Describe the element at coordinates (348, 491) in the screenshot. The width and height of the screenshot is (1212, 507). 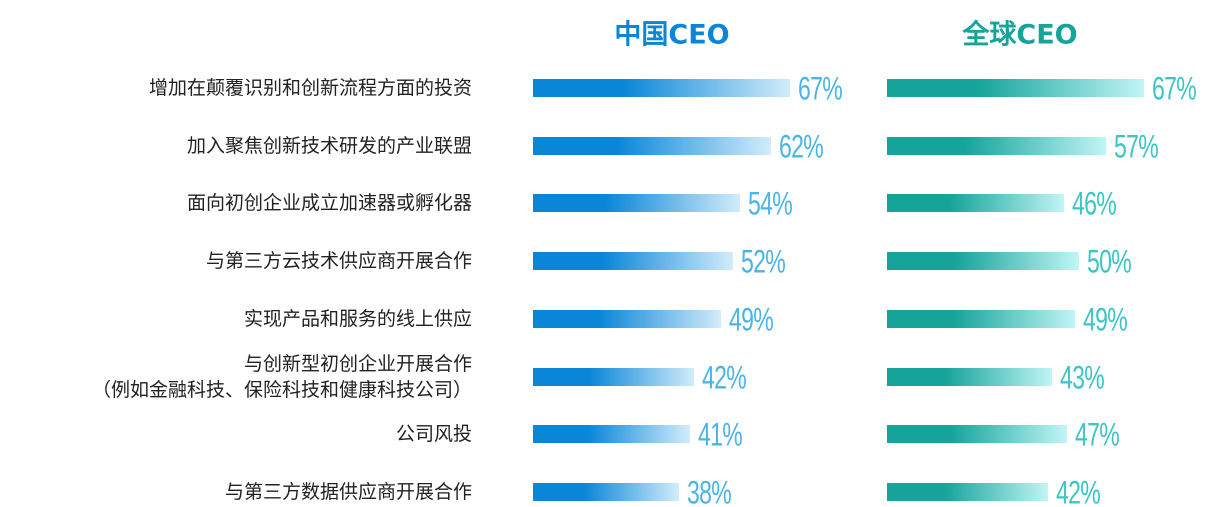
I see `category-label: 与第三方数据供应商开展合作` at that location.